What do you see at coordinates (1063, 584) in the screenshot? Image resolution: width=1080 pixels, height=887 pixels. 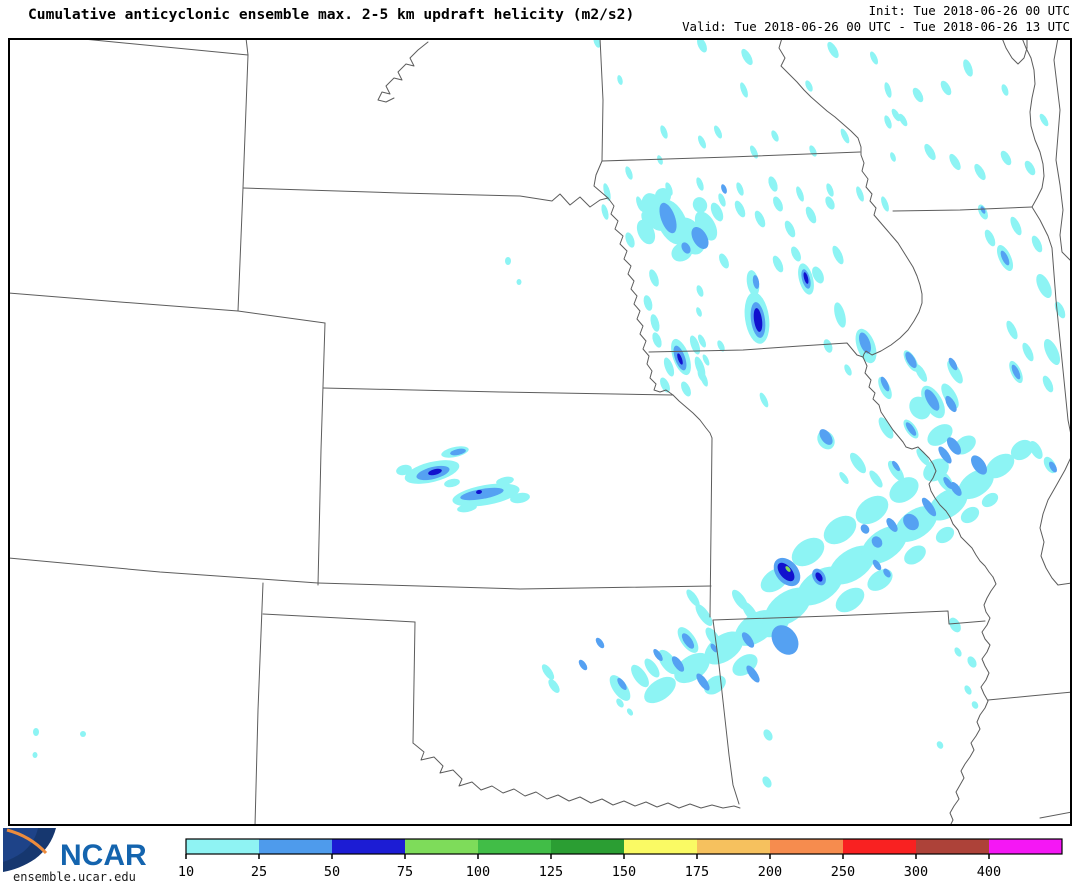 I see `border-ky-tn` at bounding box center [1063, 584].